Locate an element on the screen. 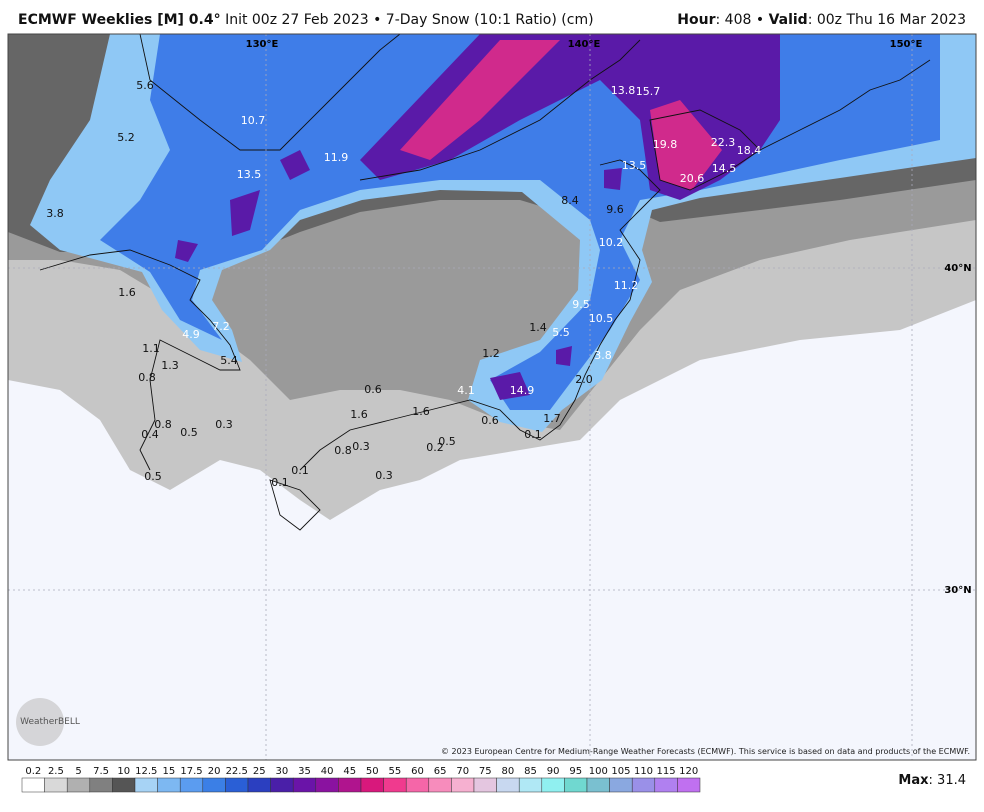  colorbar-label: 2.5 is located at coordinates (56, 771).